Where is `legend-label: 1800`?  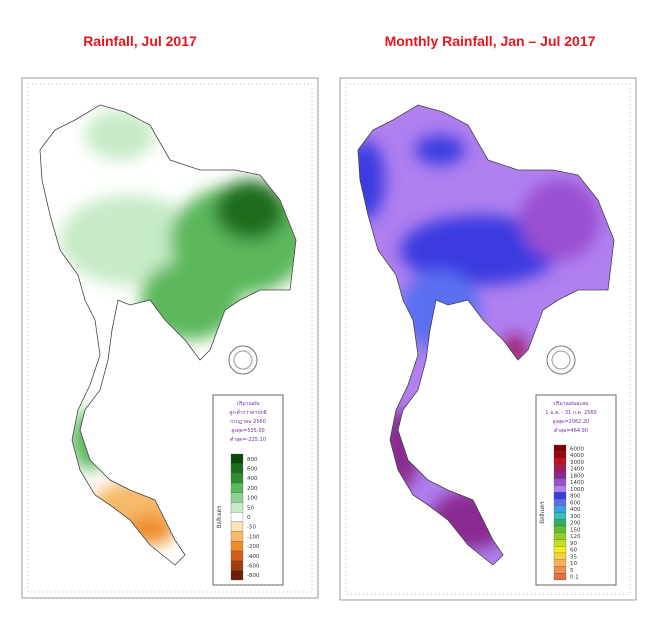
legend-label: 1800 is located at coordinates (577, 476).